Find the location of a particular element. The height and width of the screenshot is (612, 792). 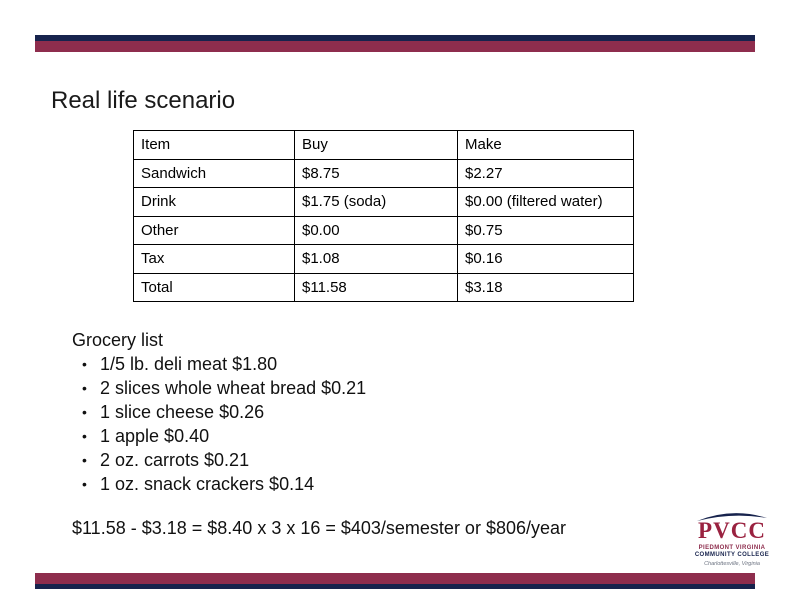

table-cell: $11.58 is located at coordinates (376, 287).